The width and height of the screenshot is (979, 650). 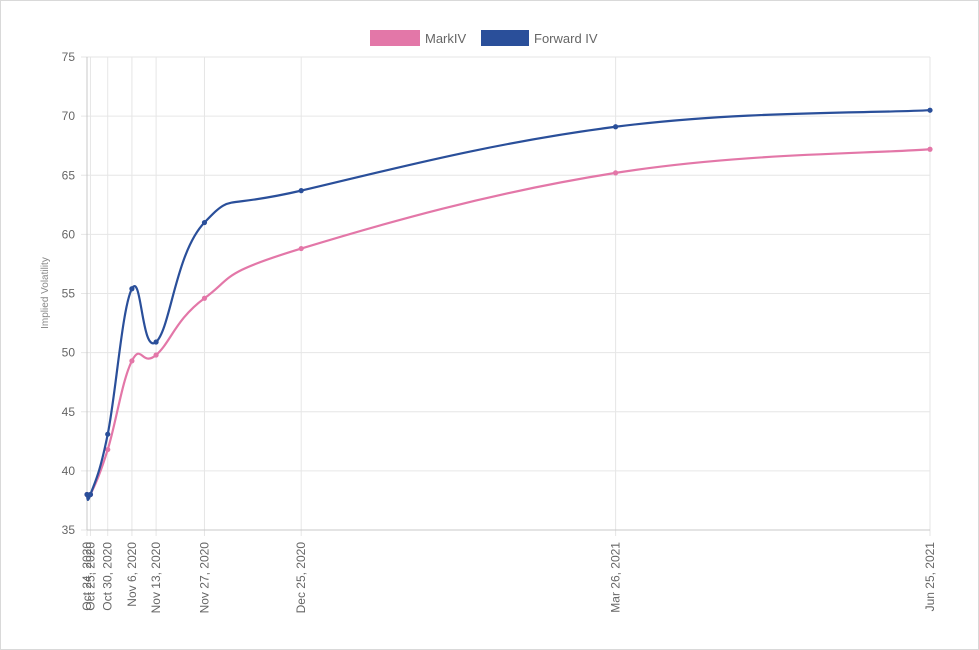 I want to click on x-tick-label: Nov 6, 2020, so click(x=132, y=574).